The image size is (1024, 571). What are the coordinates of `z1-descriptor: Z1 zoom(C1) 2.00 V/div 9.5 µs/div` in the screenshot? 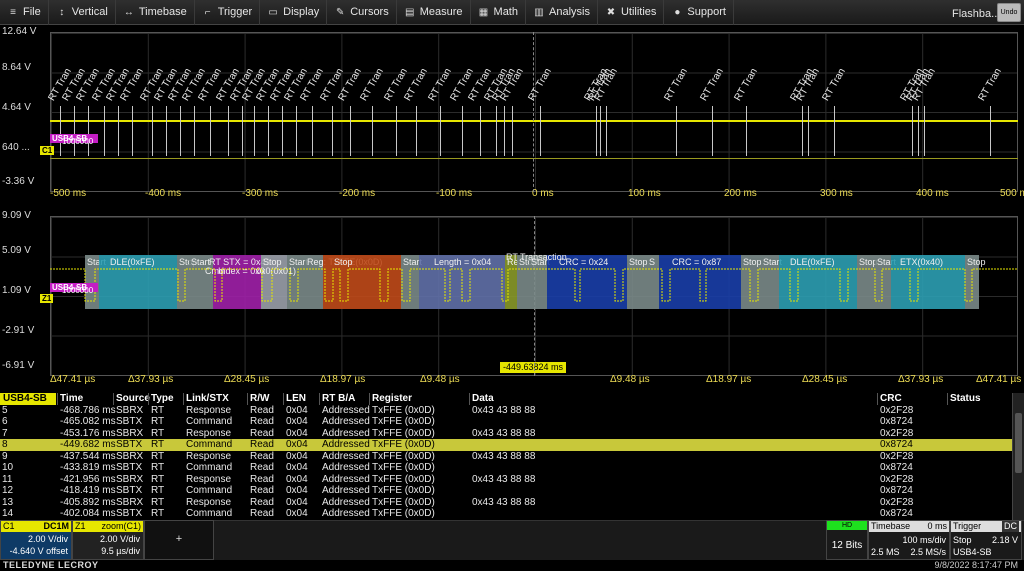 It's located at (108, 540).